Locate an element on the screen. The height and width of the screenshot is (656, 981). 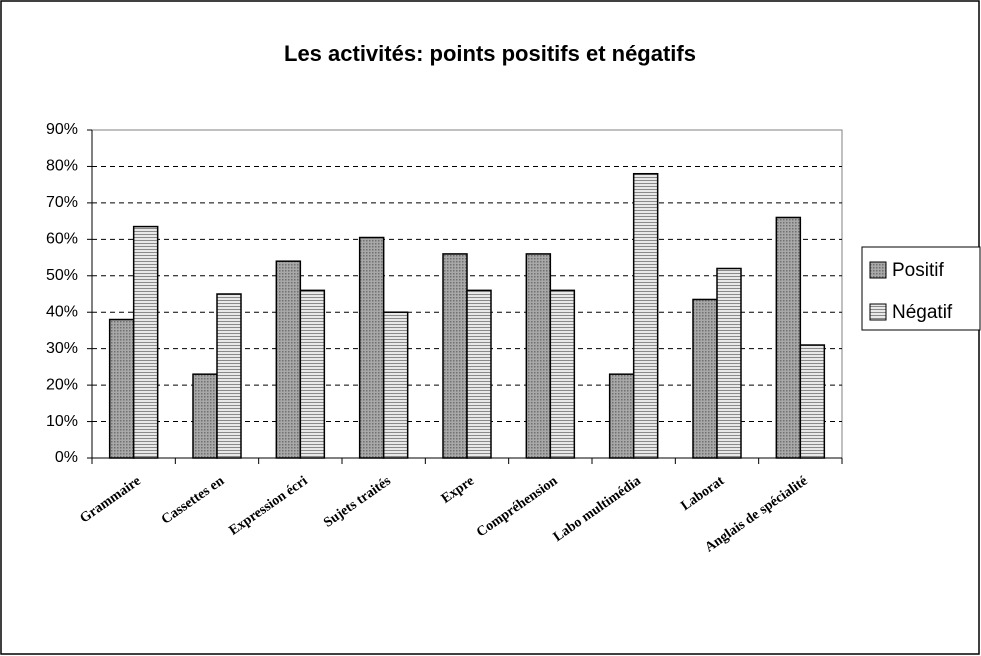
y-tick-label: 50% is located at coordinates (62, 275).